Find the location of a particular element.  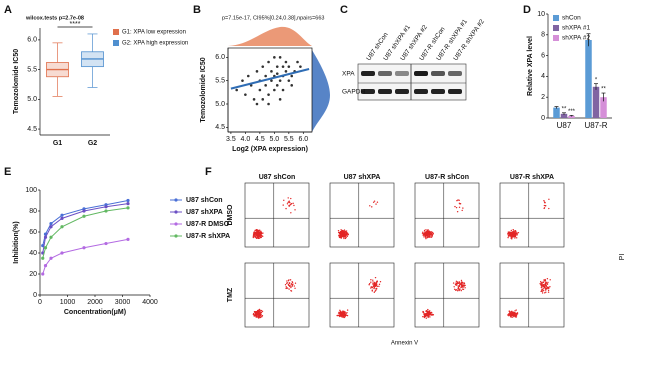

row-label: TMZ is located at coordinates (230, 294).